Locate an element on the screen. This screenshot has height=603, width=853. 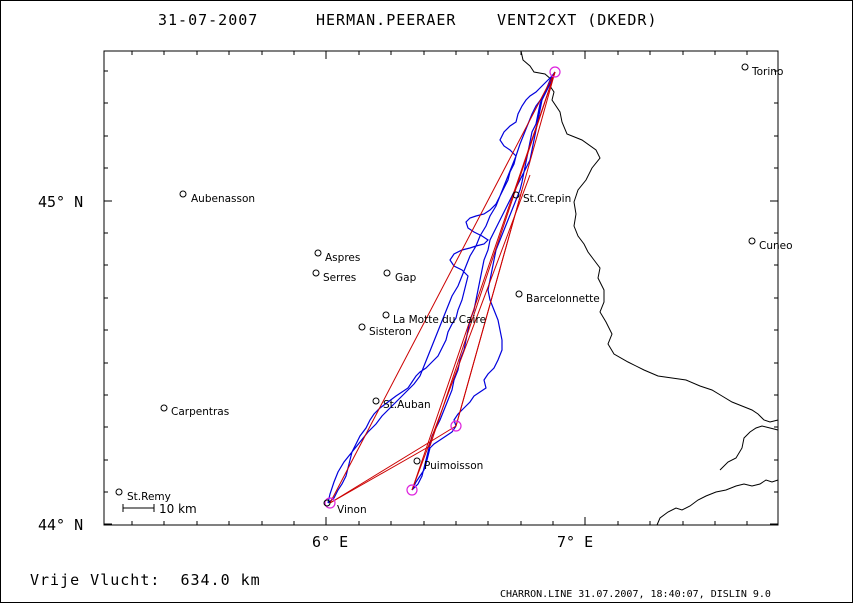
town-label: Sisteron is located at coordinates (390, 332).